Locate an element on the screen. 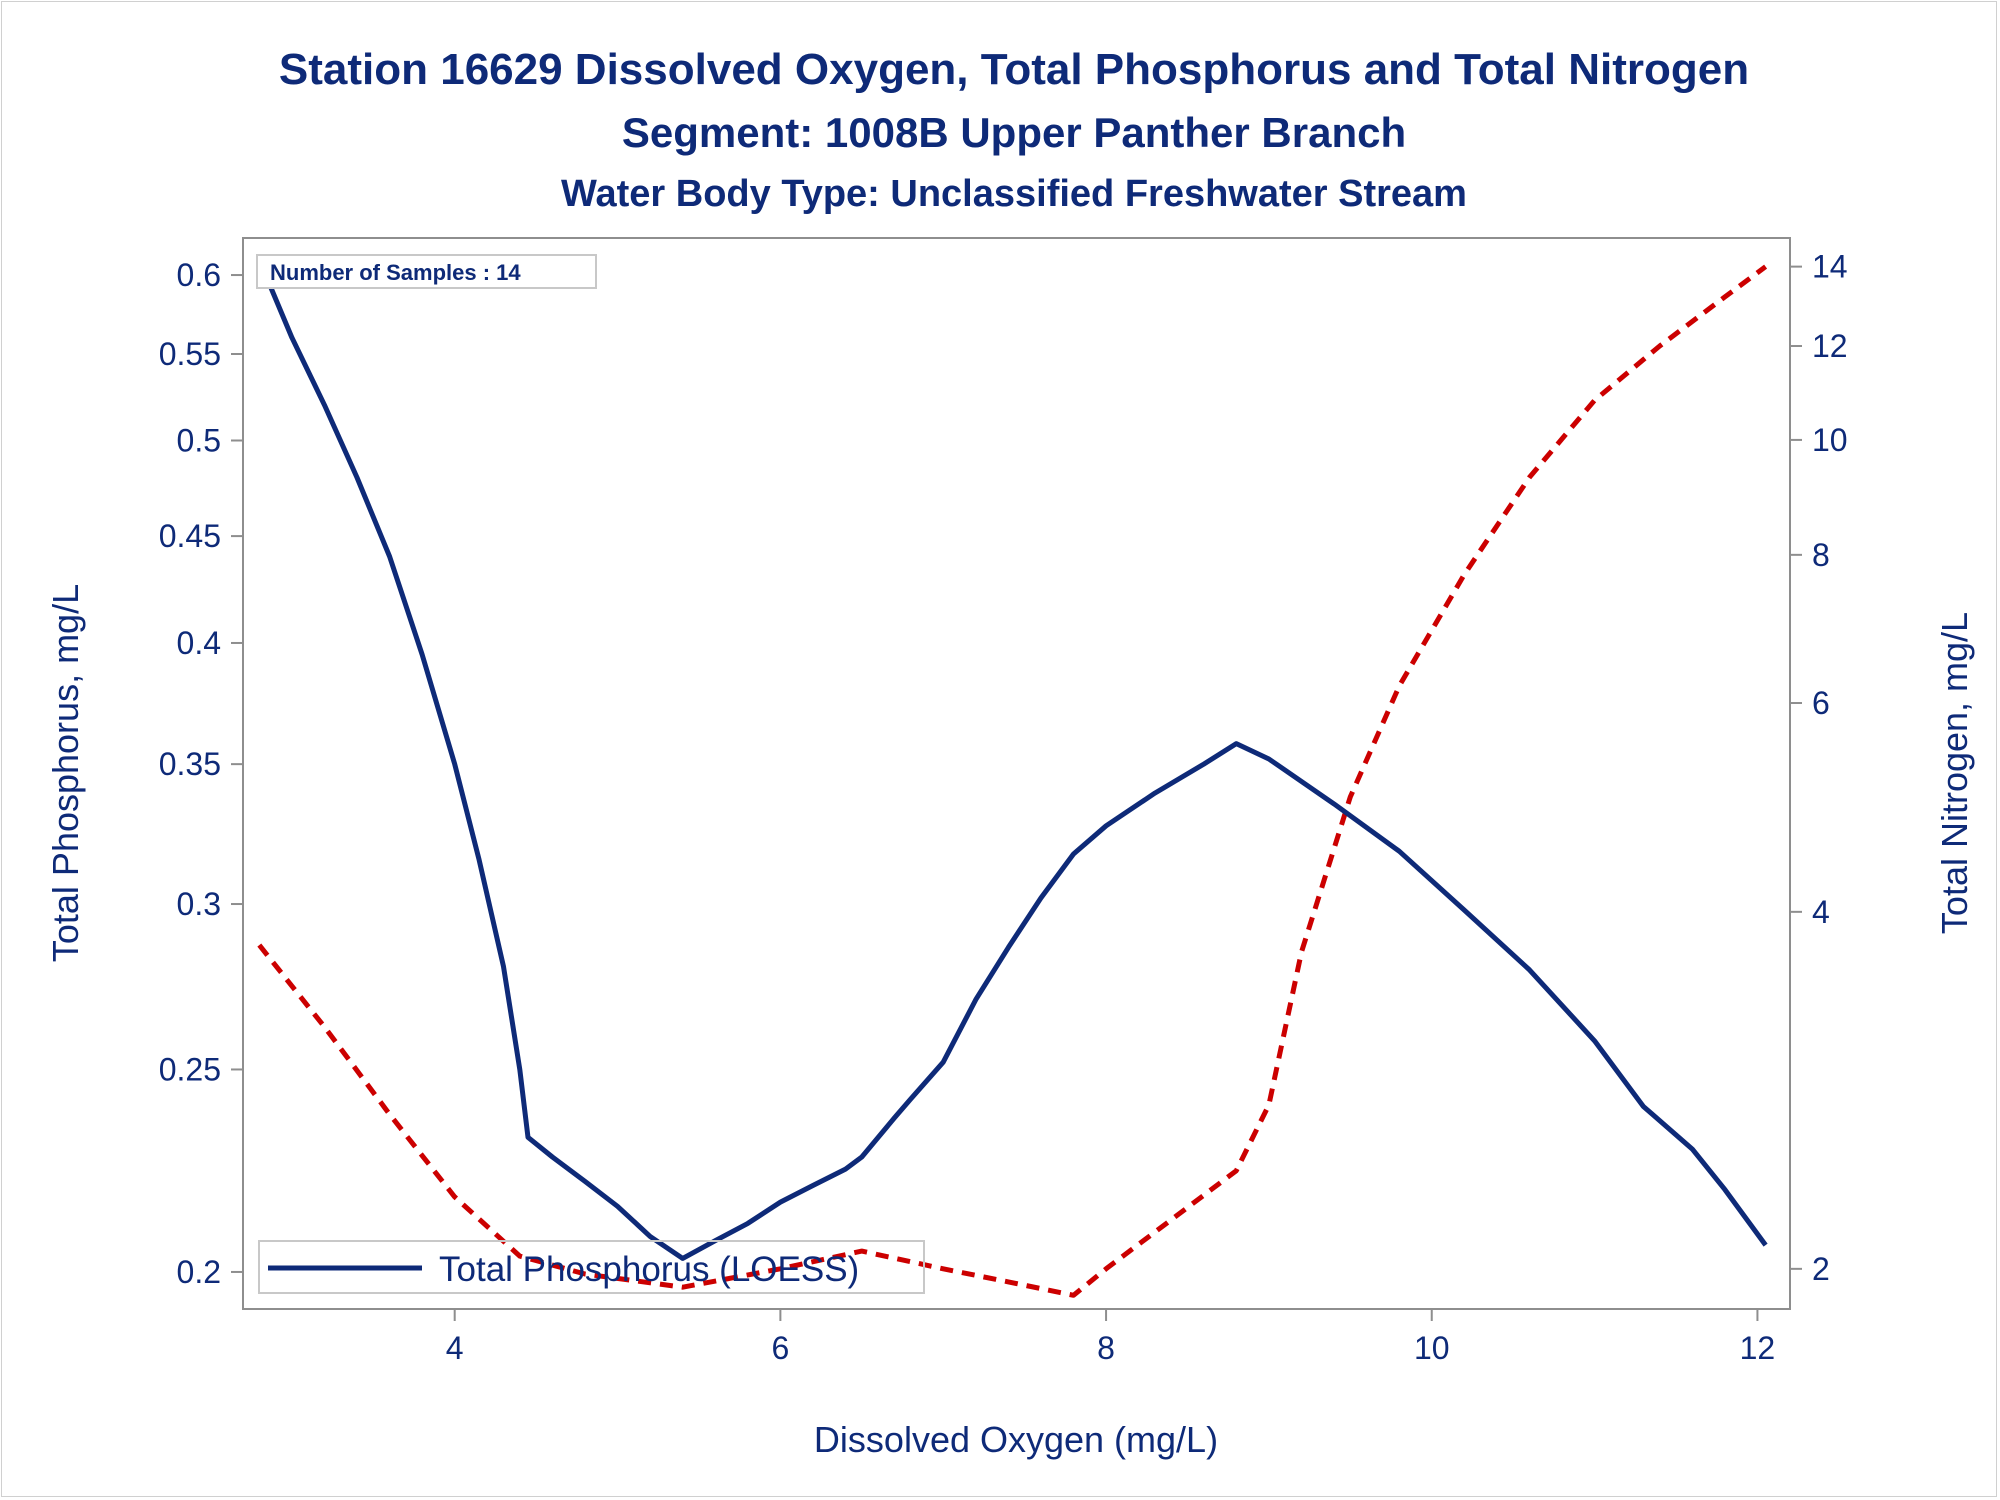 Image resolution: width=2000 pixels, height=1500 pixels. y-axis-right: 2 4 6 8 10 12 14 is located at coordinates (1819, 768).